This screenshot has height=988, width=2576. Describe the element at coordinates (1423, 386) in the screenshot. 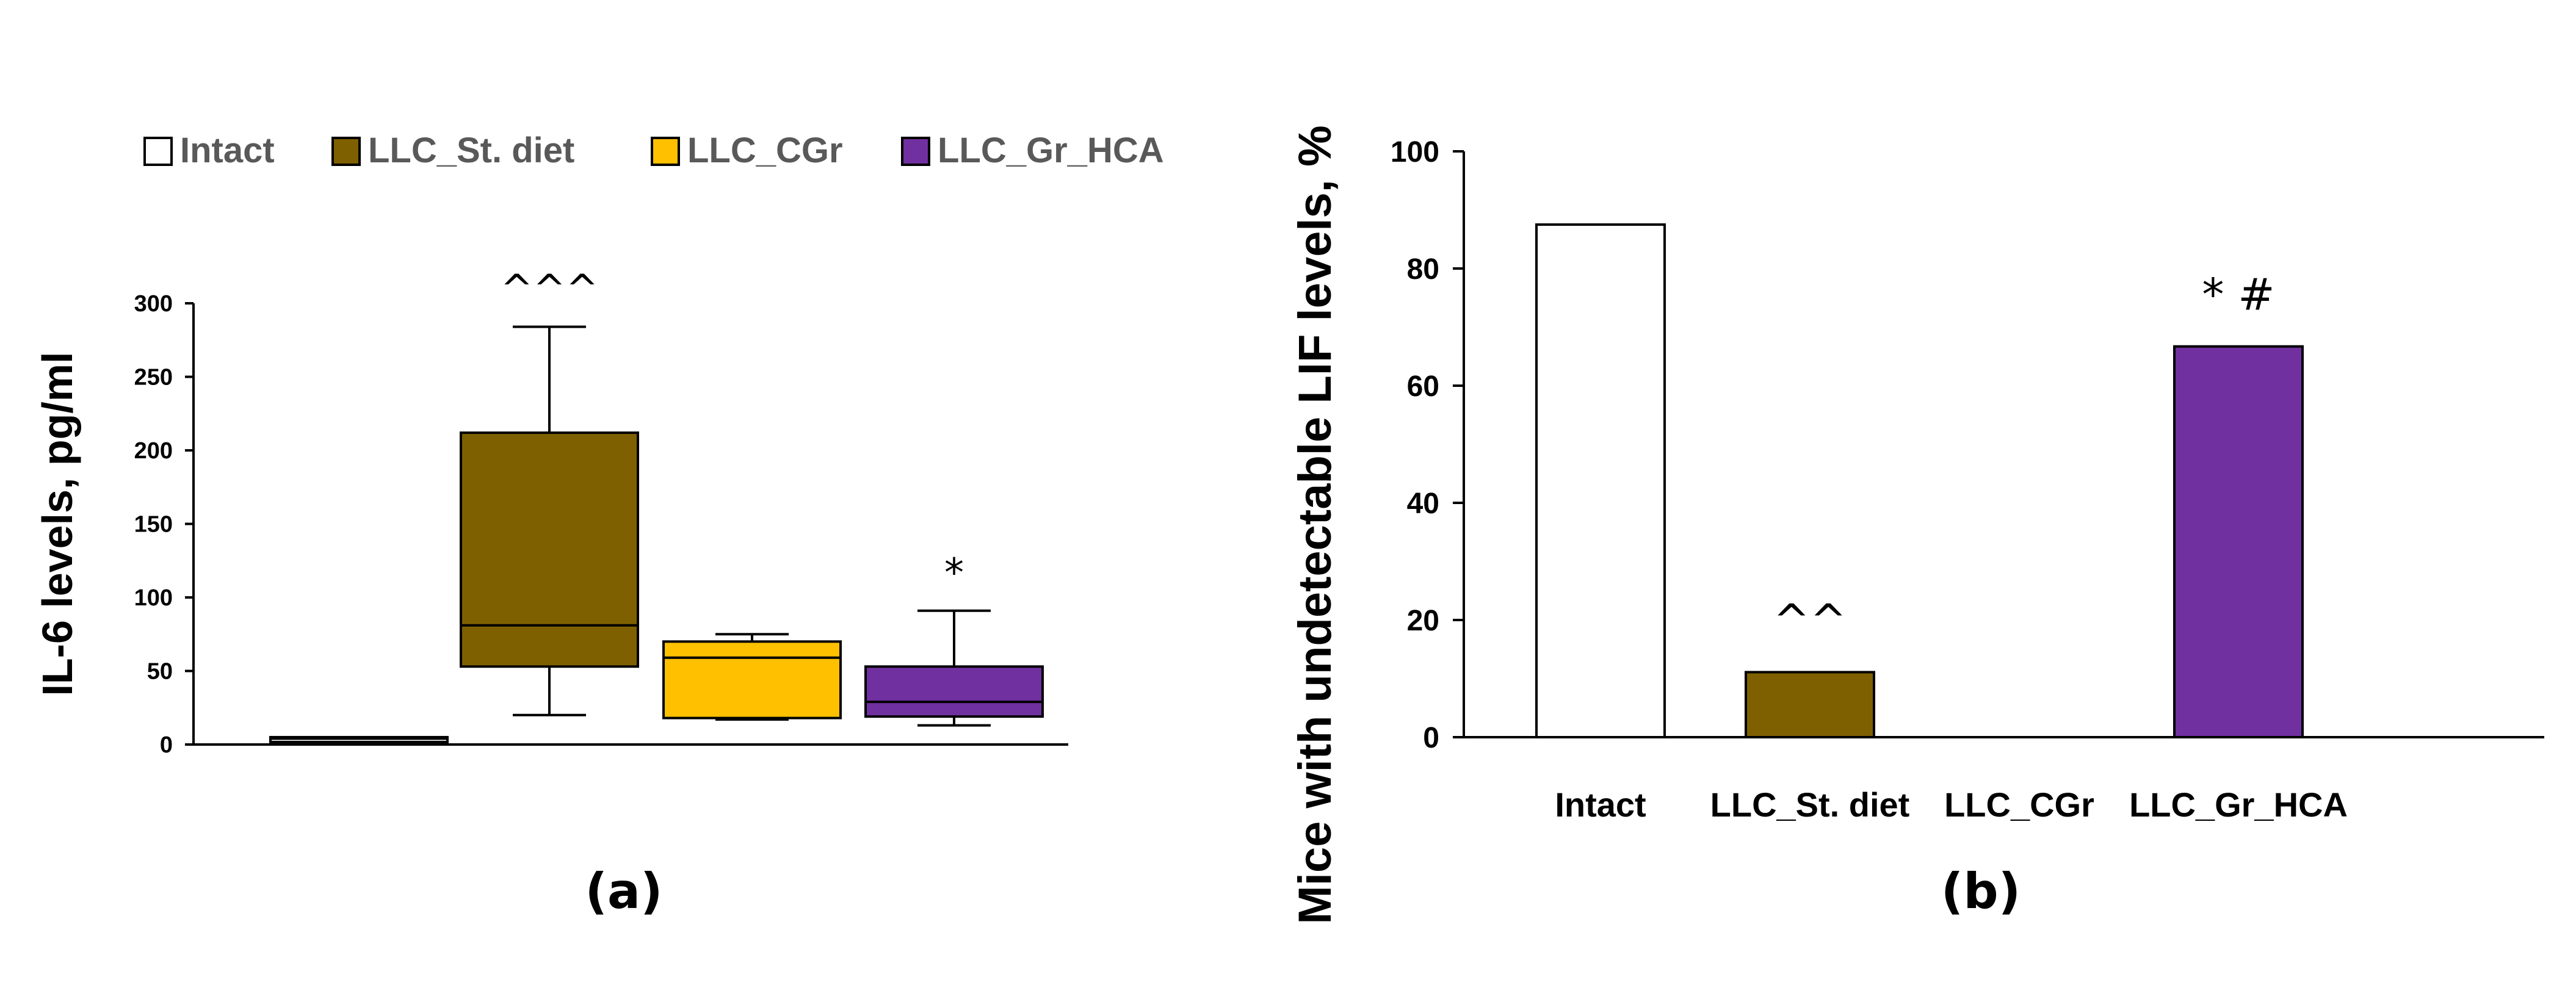

I see `y-tick-label: 60` at that location.